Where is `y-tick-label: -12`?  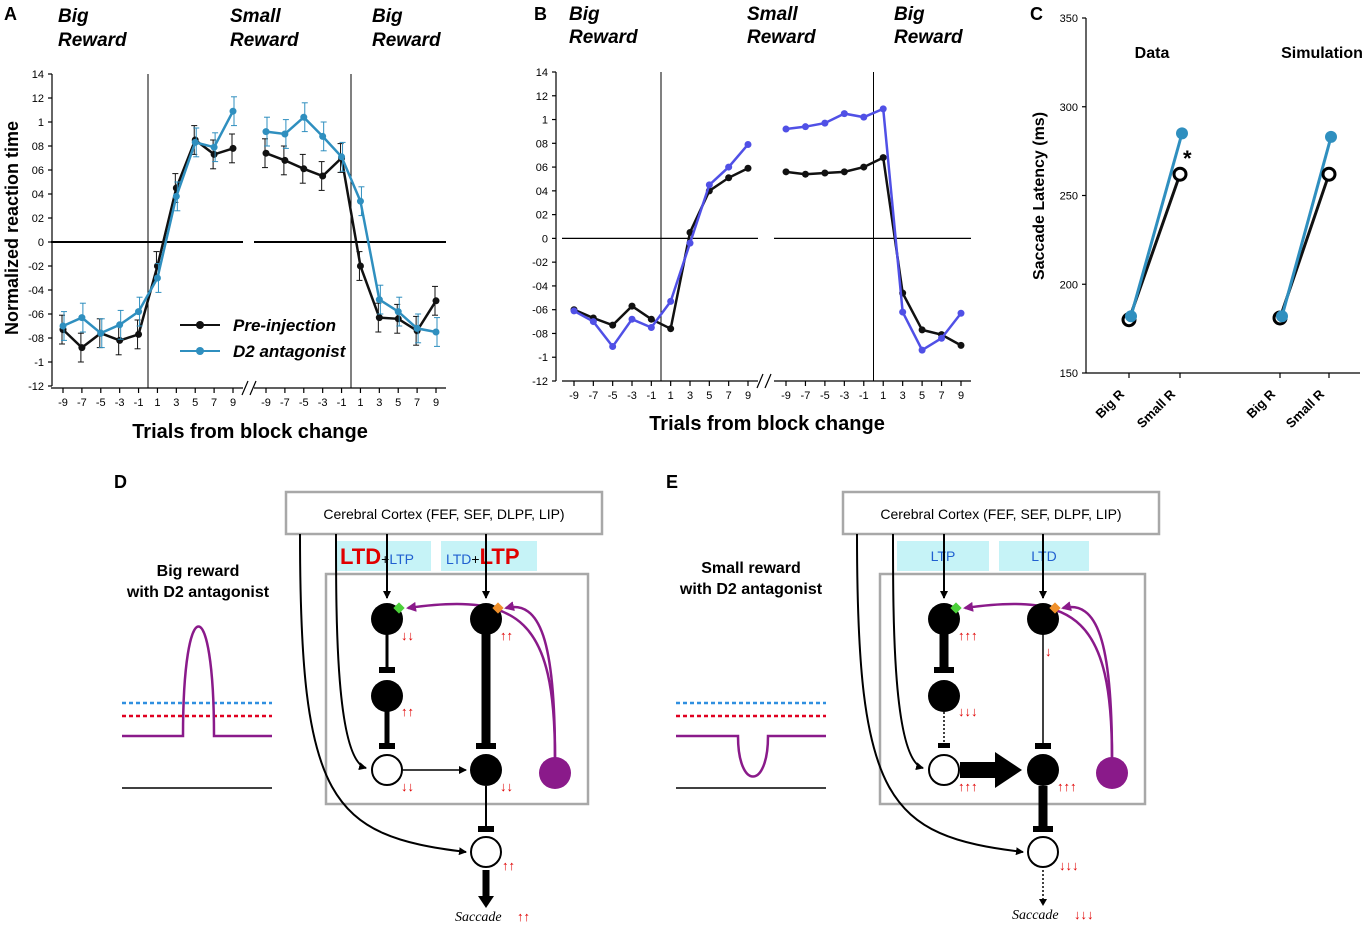
y-tick-label: -12 is located at coordinates (540, 382).